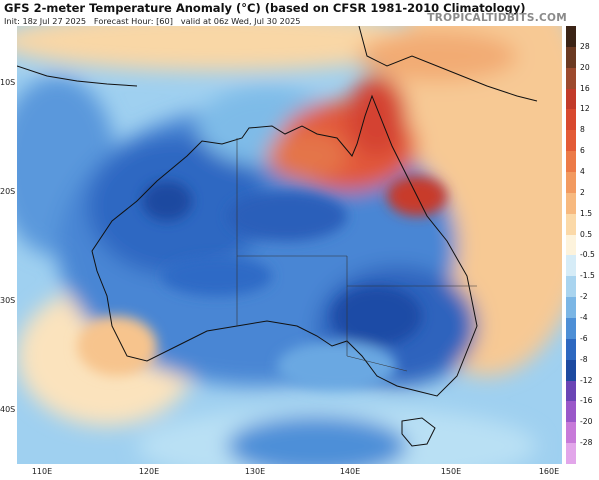 The width and height of the screenshot is (599, 480). Describe the element at coordinates (585, 109) in the screenshot. I see `colorbar-label: 12` at that location.